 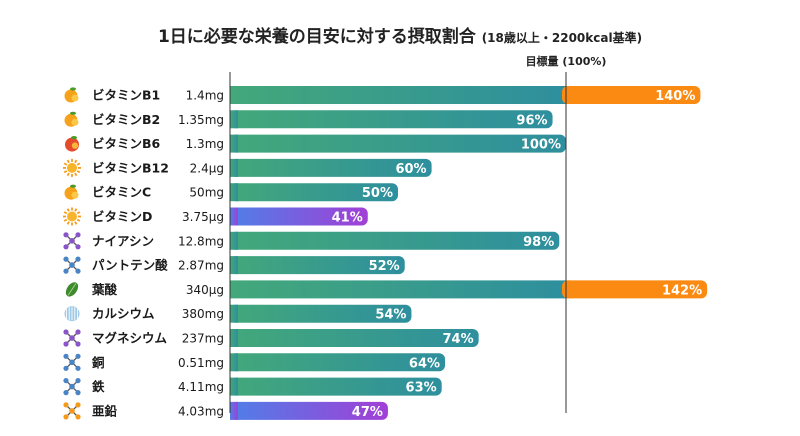 I want to click on category-label: パントテン酸, so click(x=130, y=265).